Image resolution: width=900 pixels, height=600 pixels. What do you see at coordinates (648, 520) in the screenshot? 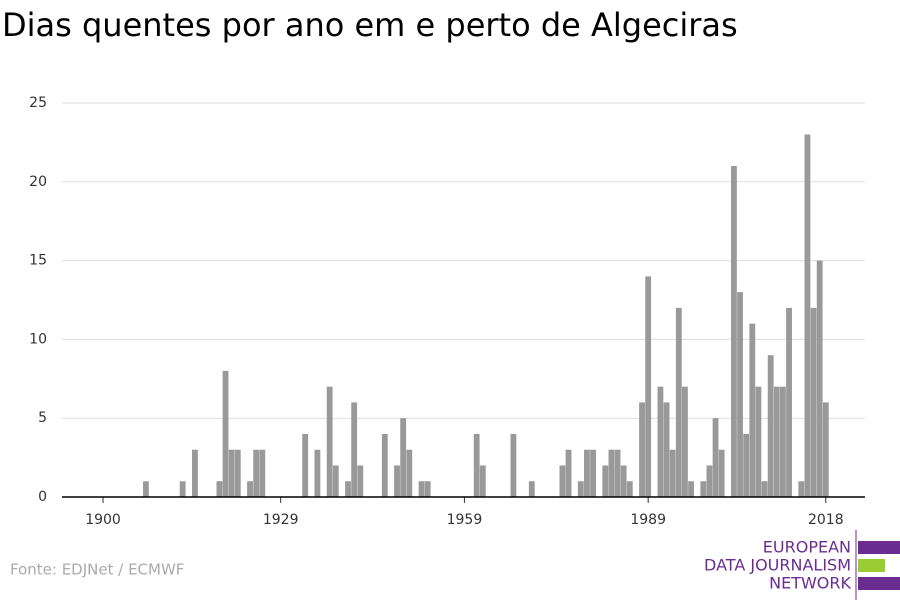
I see `x-tick-label: 1989` at bounding box center [648, 520].